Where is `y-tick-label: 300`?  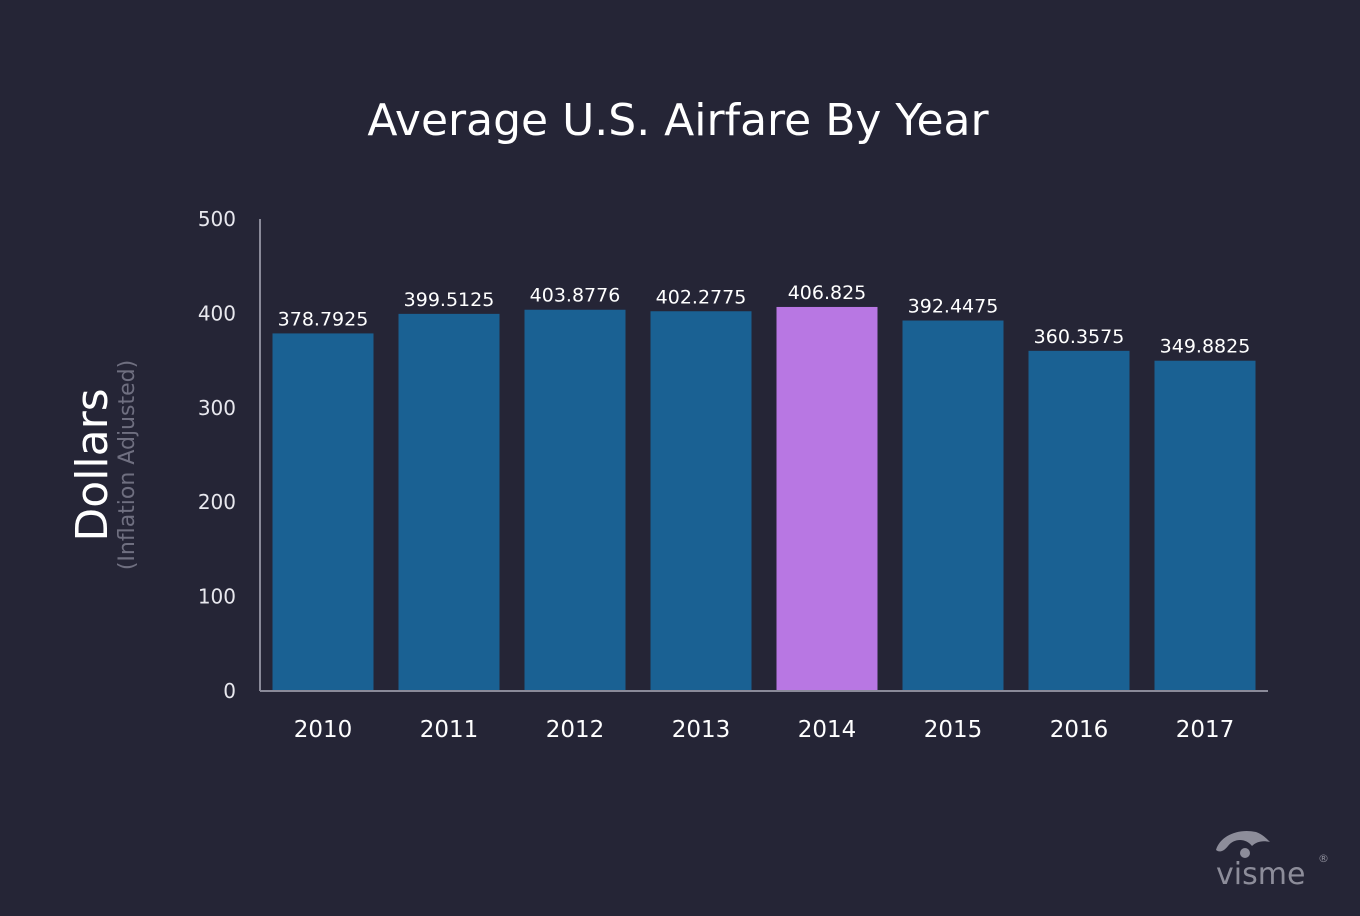 y-tick-label: 300 is located at coordinates (217, 408).